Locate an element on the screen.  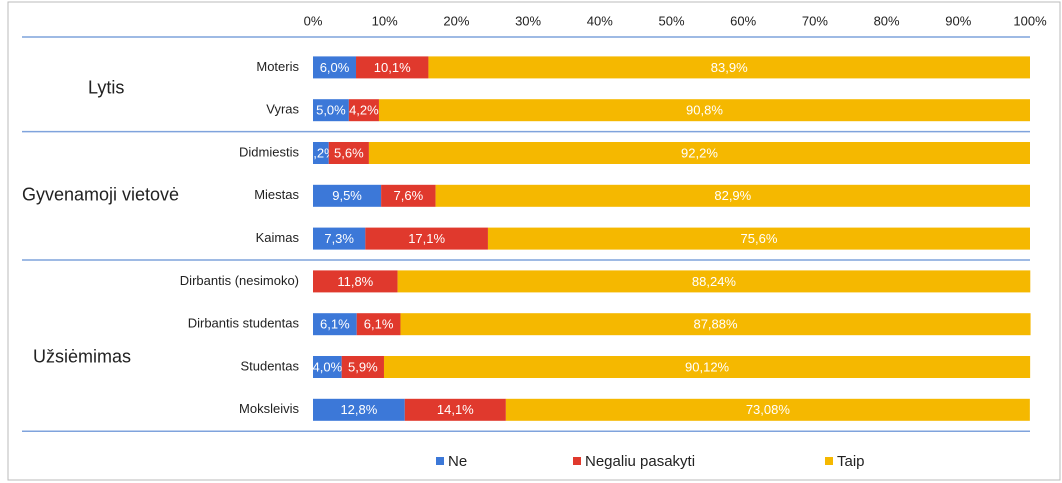
data-label: 4,0% is located at coordinates (328, 366).